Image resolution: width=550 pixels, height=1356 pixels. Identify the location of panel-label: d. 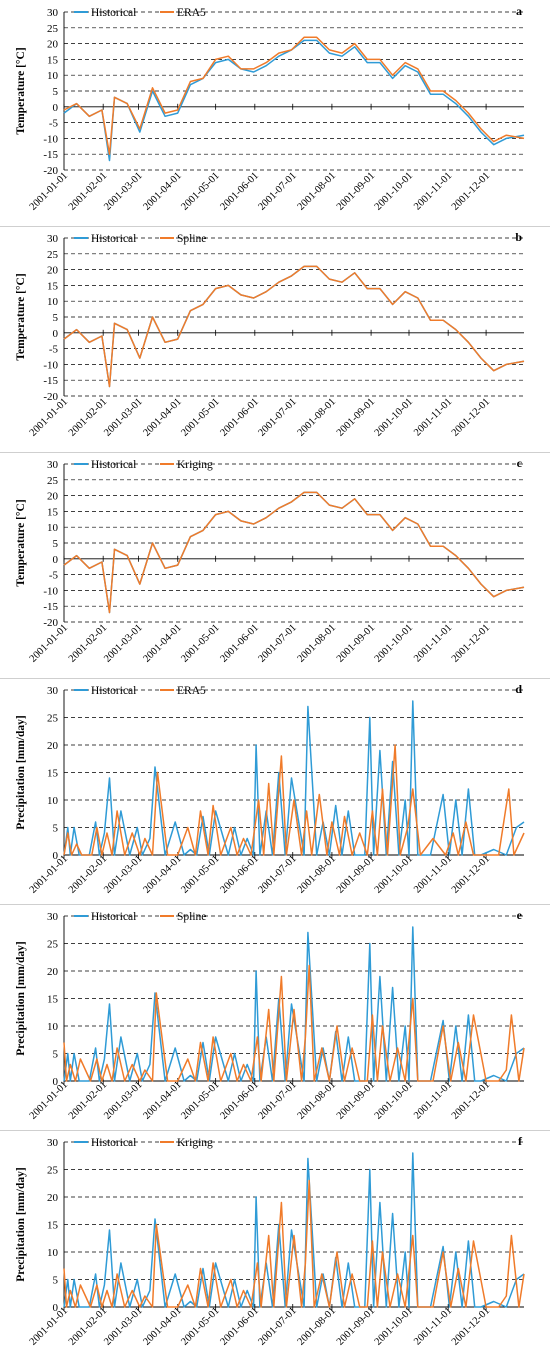
(518, 689).